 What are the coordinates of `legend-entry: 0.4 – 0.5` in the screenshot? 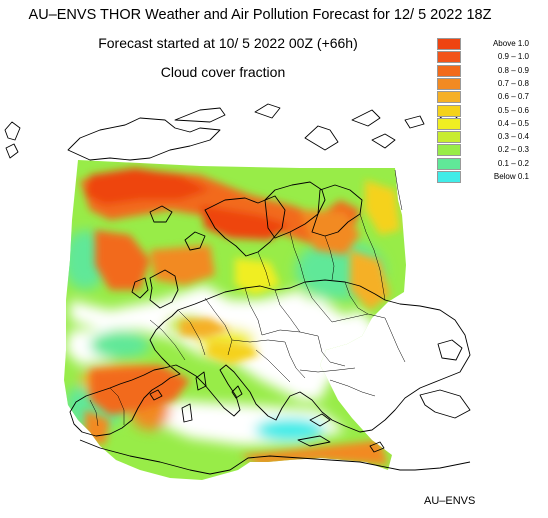 It's located at (491, 123).